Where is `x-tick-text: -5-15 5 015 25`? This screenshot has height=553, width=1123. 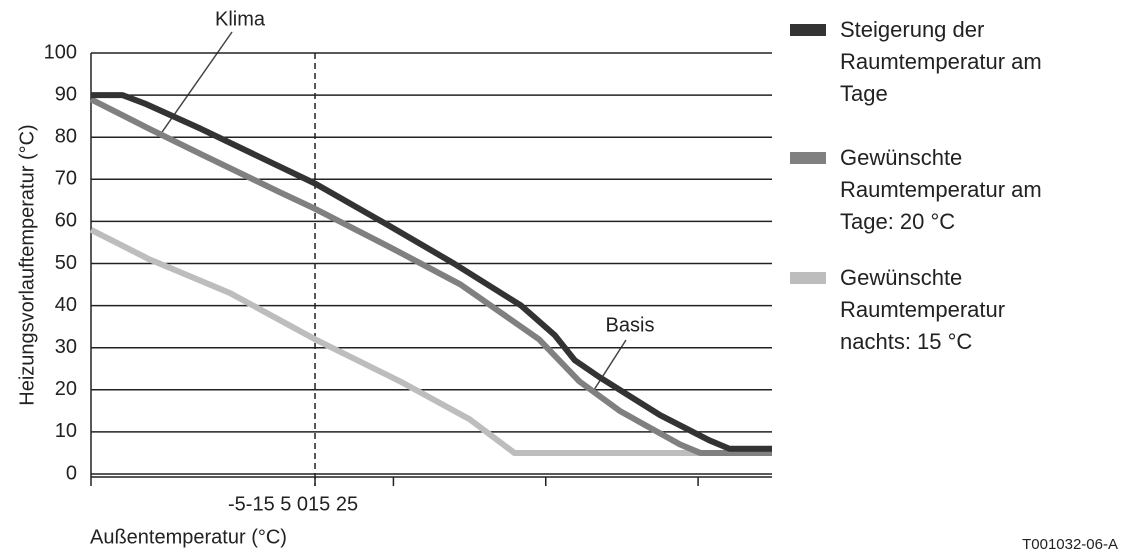 x-tick-text: -5-15 5 015 25 is located at coordinates (293, 504).